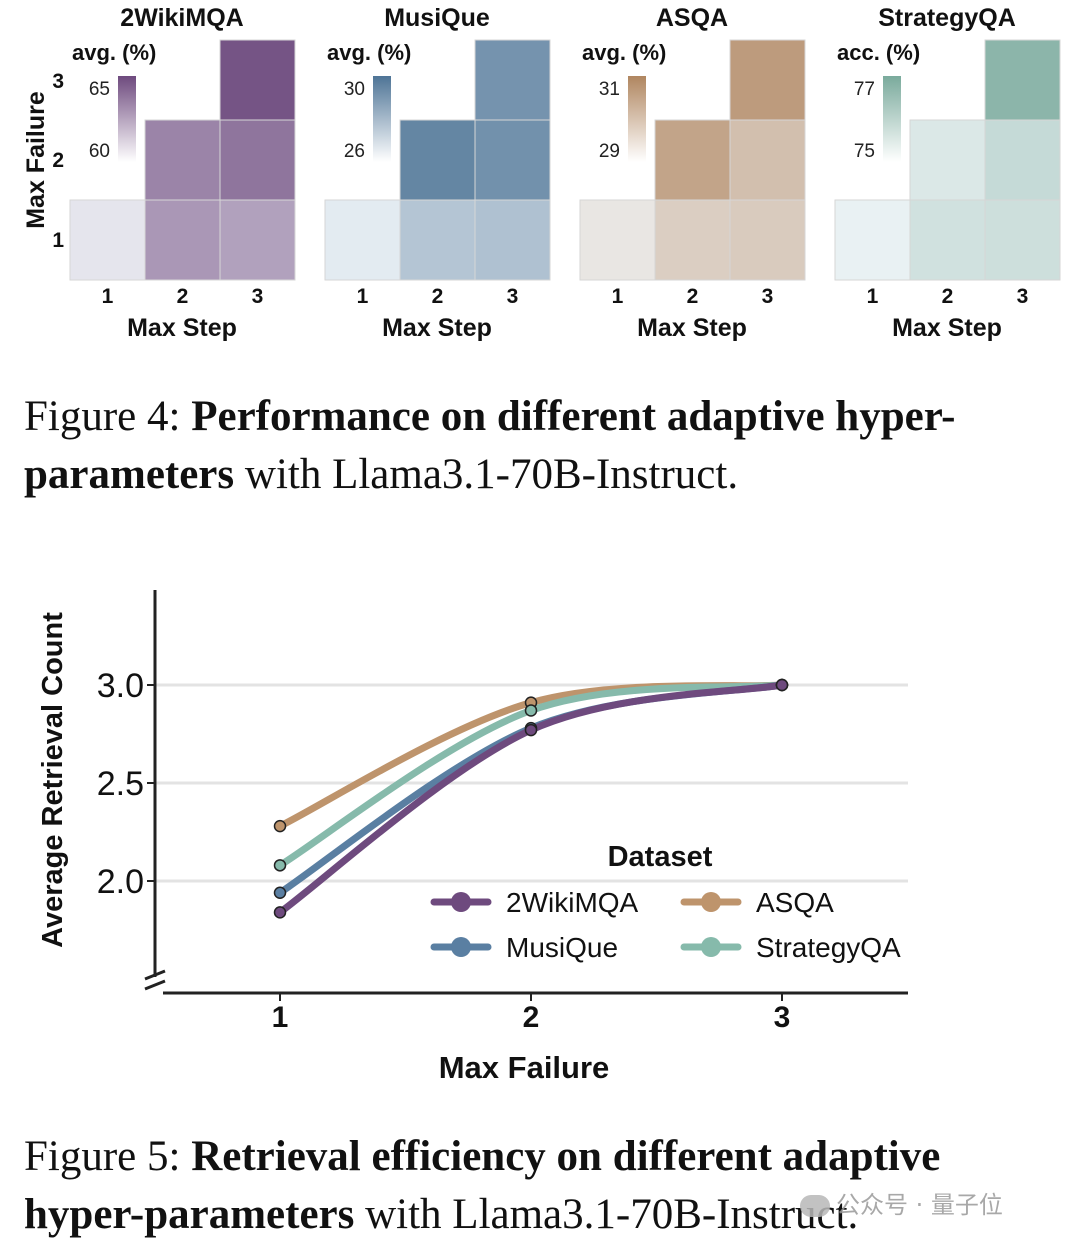  I want to click on heatmap-panel-2: MusiQue avg. (%) 30 26 1 2 3 Max Step, so click(437, 173).